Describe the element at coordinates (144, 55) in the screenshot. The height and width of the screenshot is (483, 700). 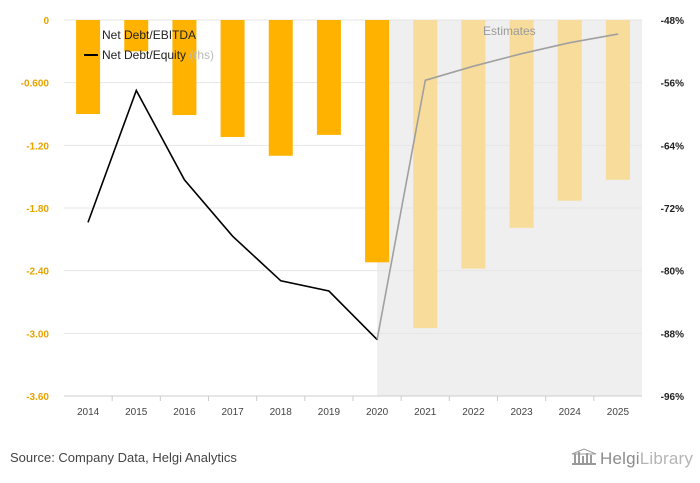
I see `legend-label-net-debt-equity-name: Net Debt/Equity` at that location.